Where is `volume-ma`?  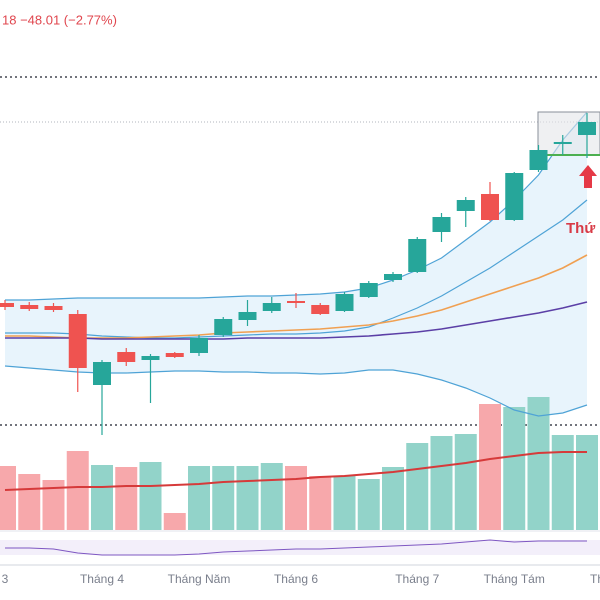 volume-ma is located at coordinates (295, 471).